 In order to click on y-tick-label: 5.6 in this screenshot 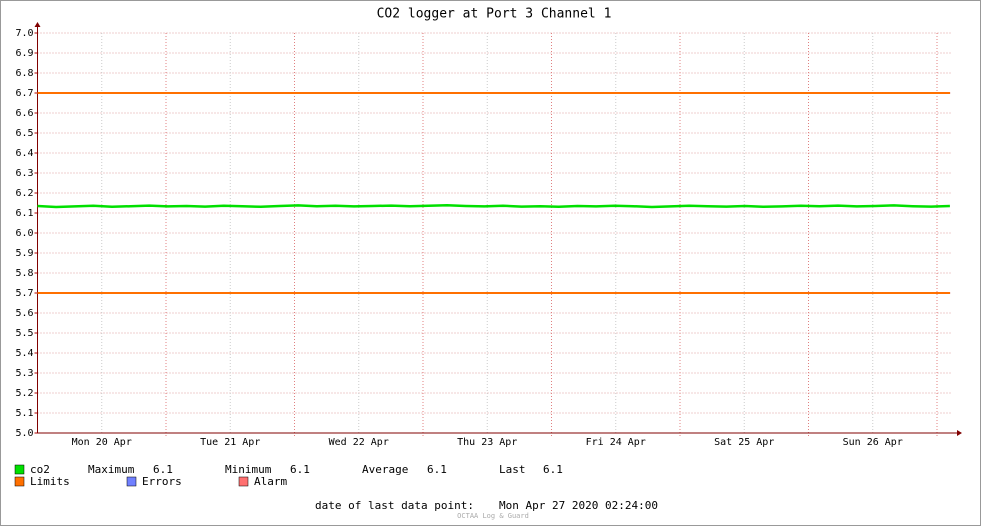, I will do `click(24, 313)`.